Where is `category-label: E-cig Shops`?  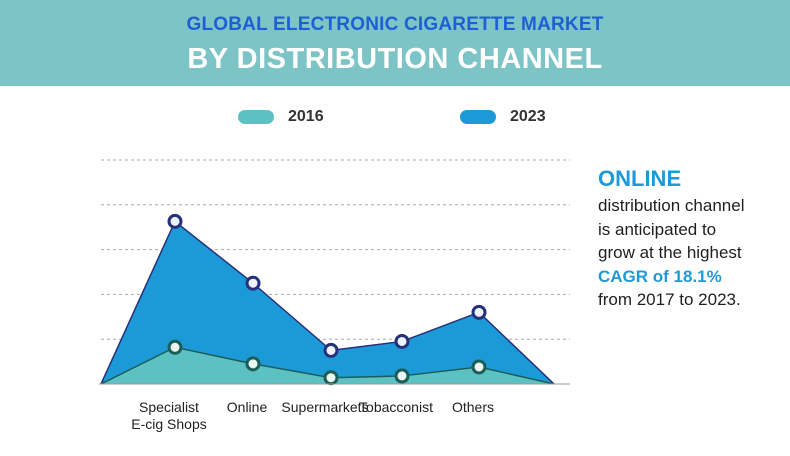
category-label: E-cig Shops is located at coordinates (168, 424).